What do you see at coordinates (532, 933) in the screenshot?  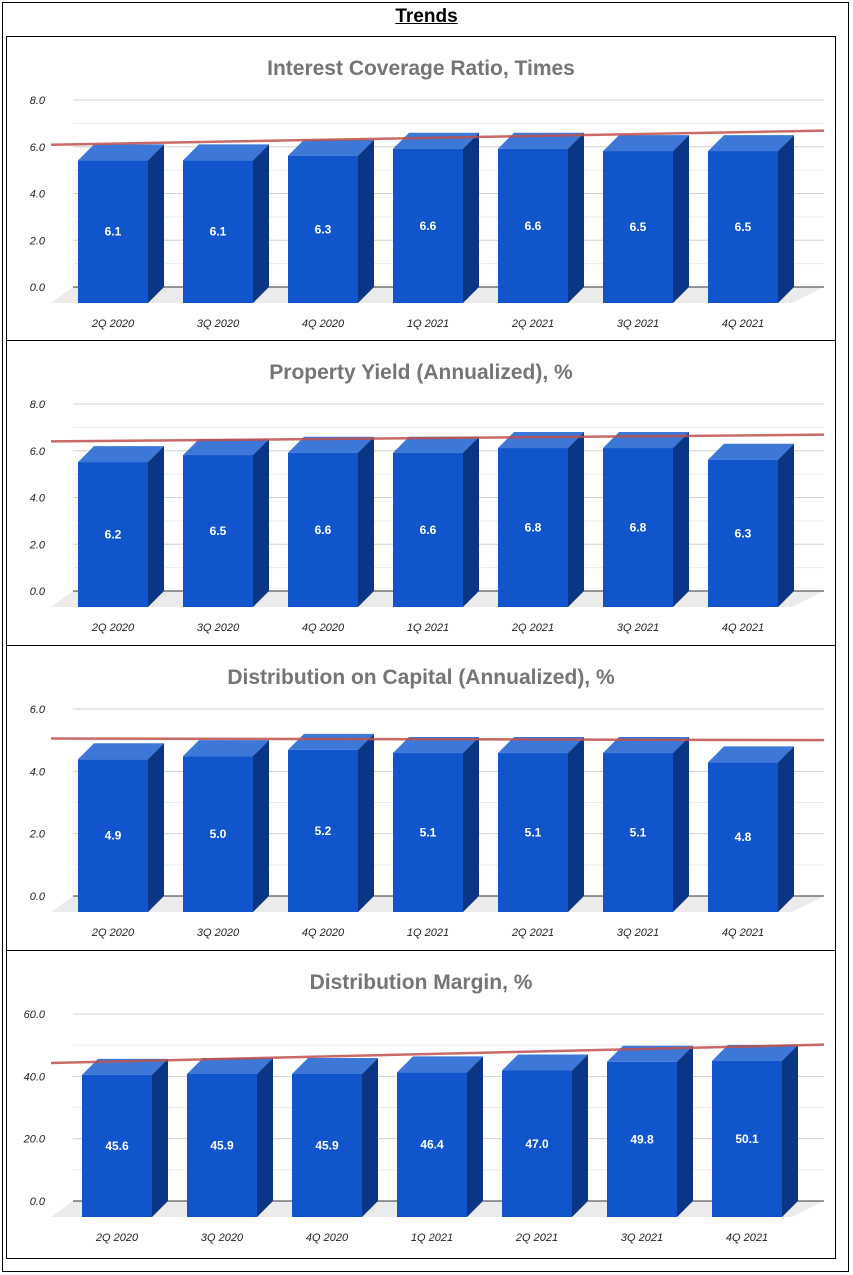 I see `x-tick-label: 2Q 2021` at bounding box center [532, 933].